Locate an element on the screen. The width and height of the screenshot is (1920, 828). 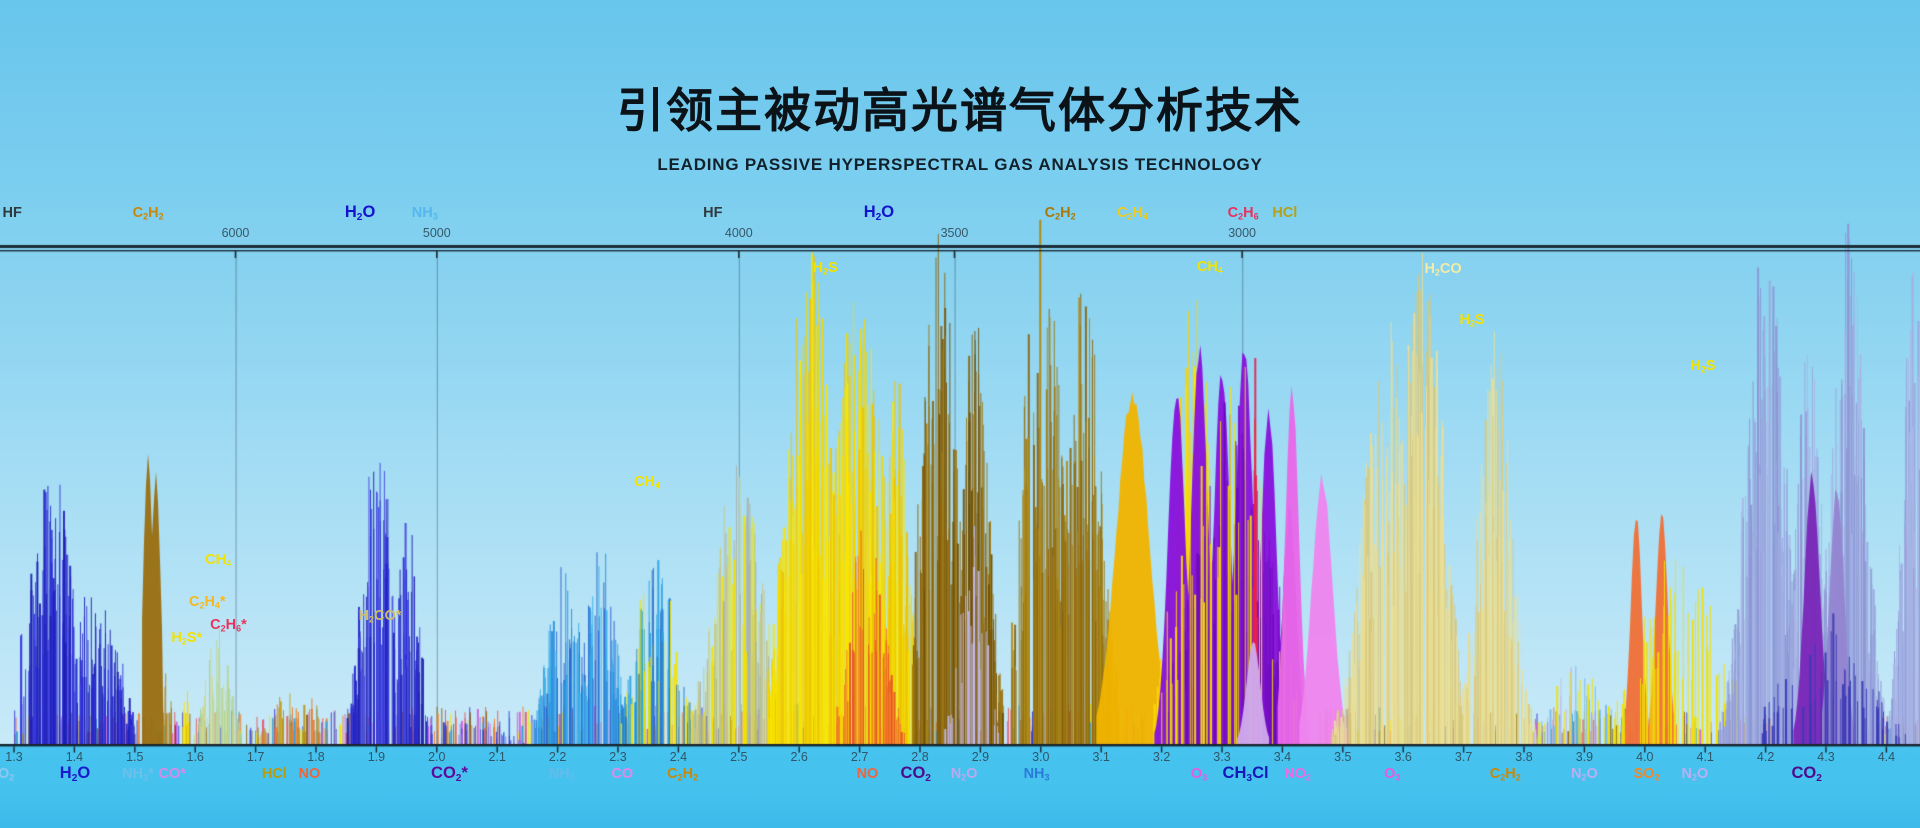
species-label-nh3: NH3* is located at coordinates (138, 774).